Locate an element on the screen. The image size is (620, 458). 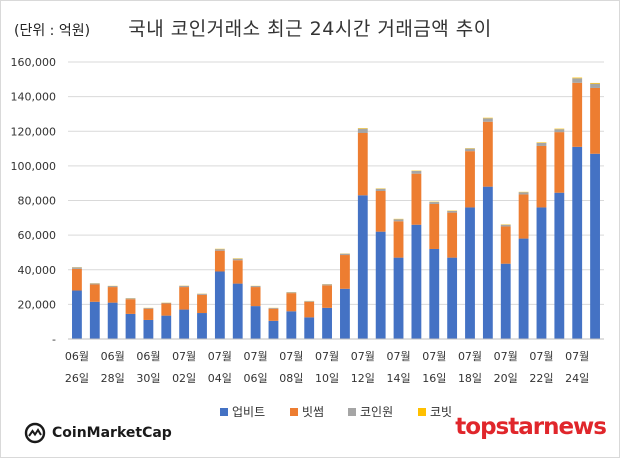
x-tick-day: 24일 is located at coordinates (577, 378).